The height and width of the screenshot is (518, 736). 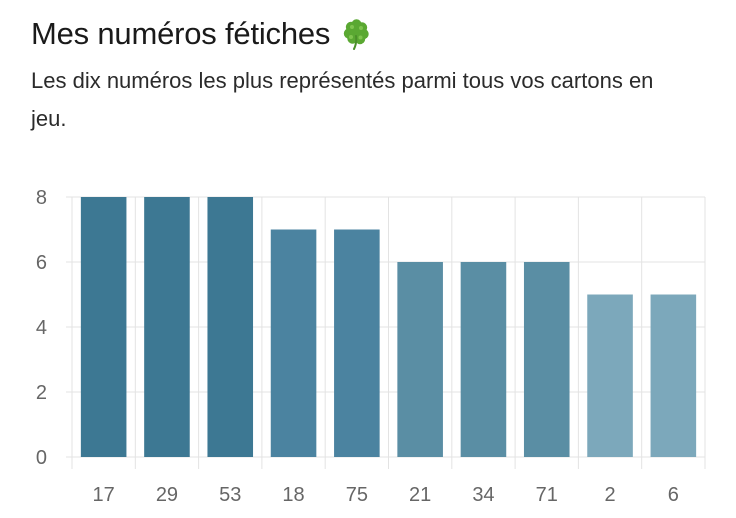 What do you see at coordinates (104, 495) in the screenshot?
I see `x-tick-label: 17` at bounding box center [104, 495].